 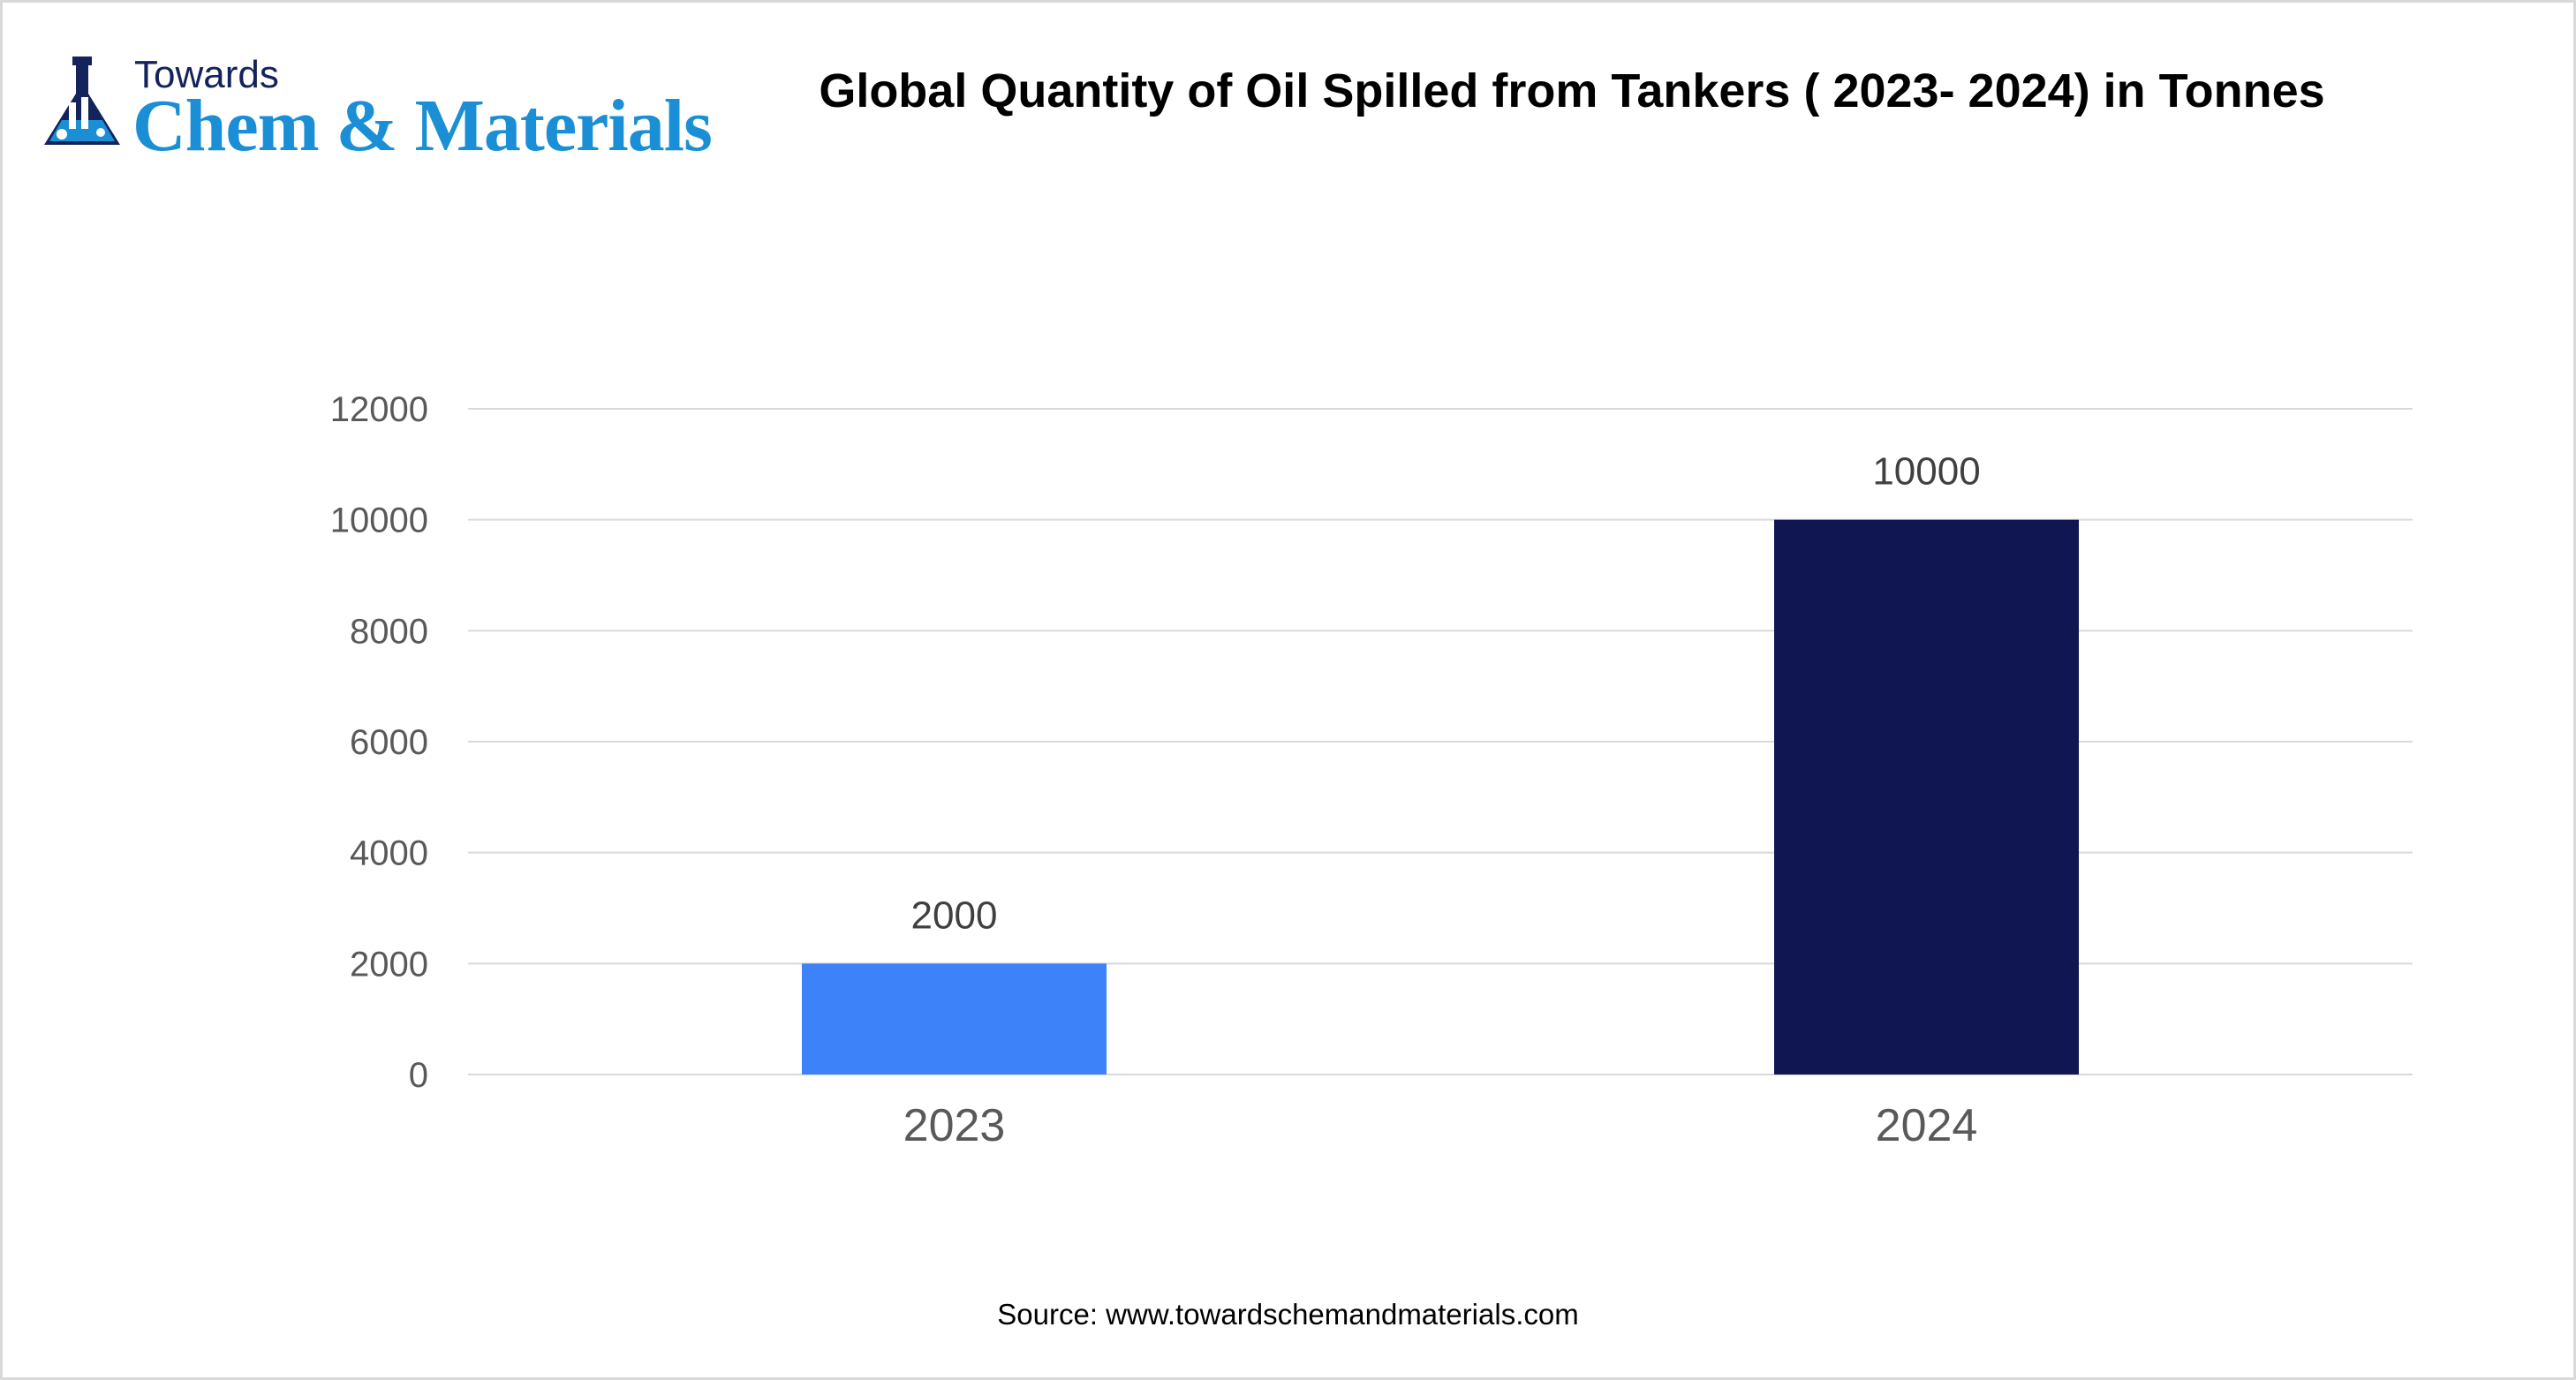 I want to click on x-axis-ticks: 2023 2024, so click(x=1440, y=1125).